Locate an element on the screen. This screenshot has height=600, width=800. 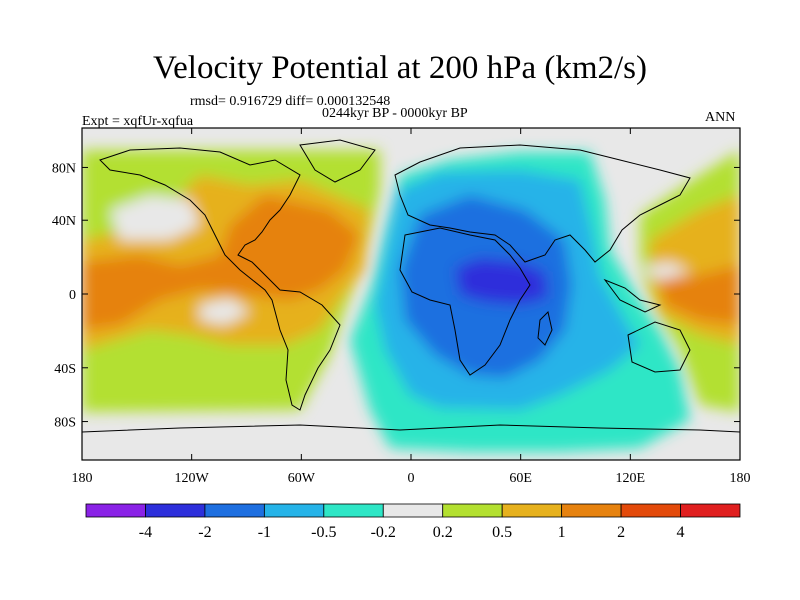
colorbar-label: 4 is located at coordinates (681, 532).